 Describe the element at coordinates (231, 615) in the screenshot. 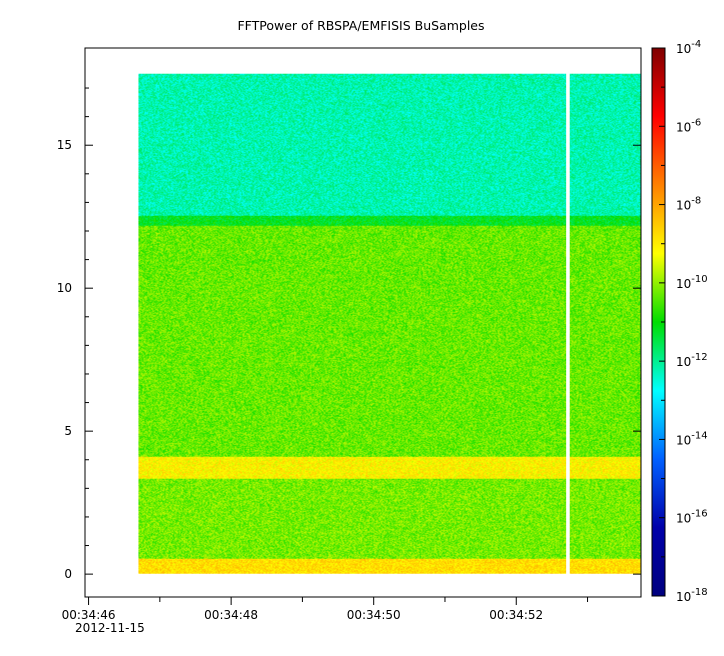

I see `x-tick-label: 00:34:48` at that location.